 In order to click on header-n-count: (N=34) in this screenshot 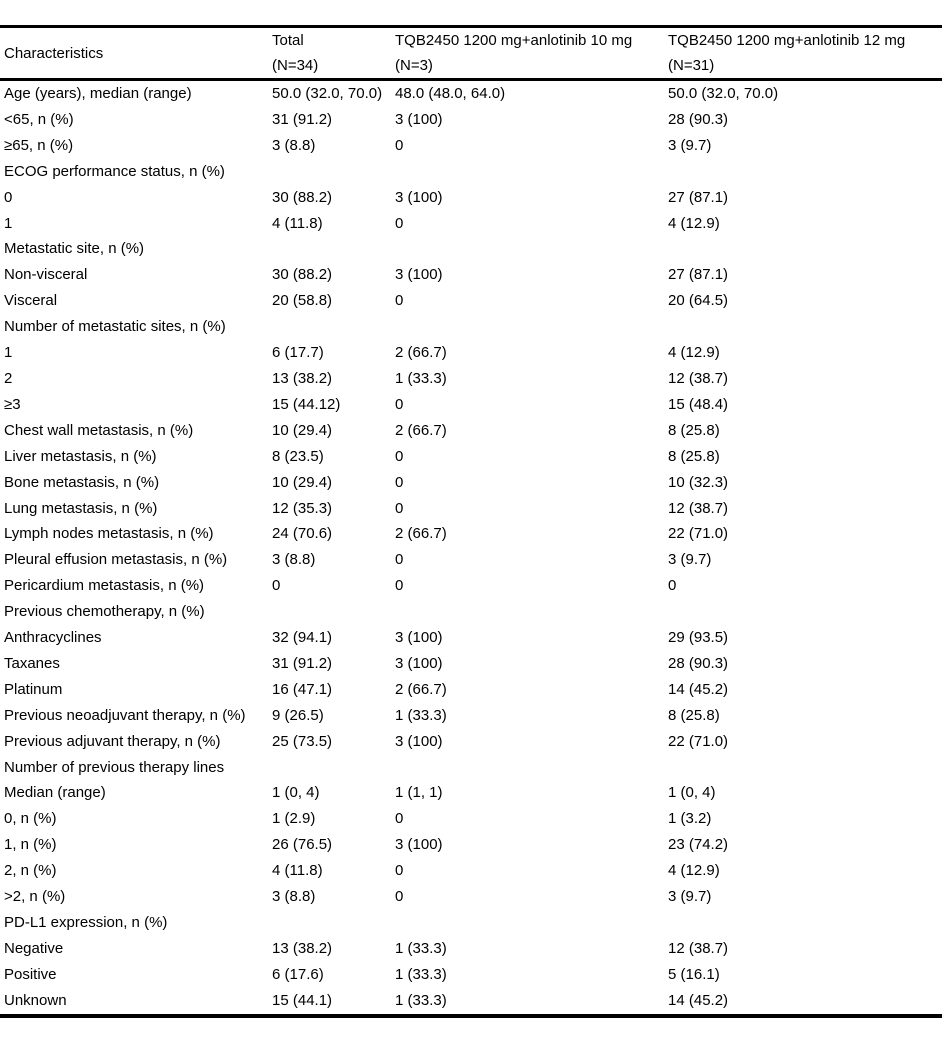, I will do `click(295, 65)`.